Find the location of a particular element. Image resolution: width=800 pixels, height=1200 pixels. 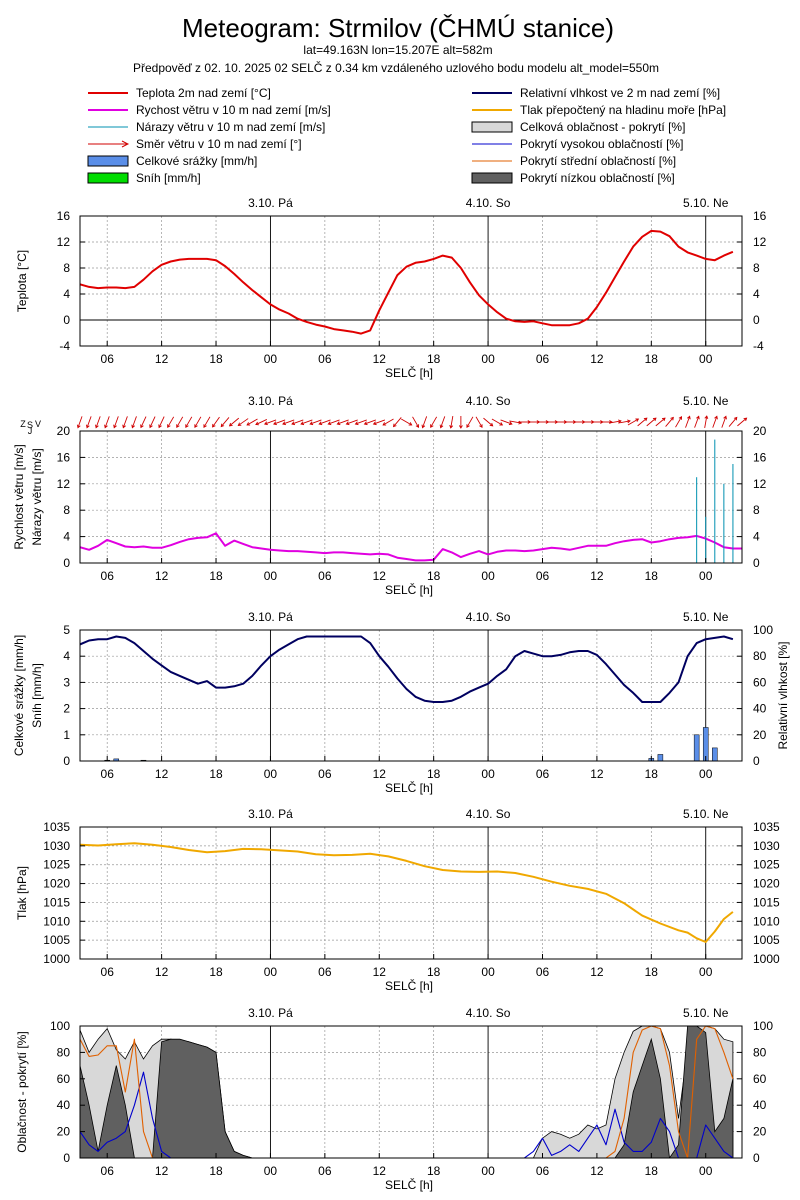

day-label: 4.10. So is located at coordinates (488, 814).